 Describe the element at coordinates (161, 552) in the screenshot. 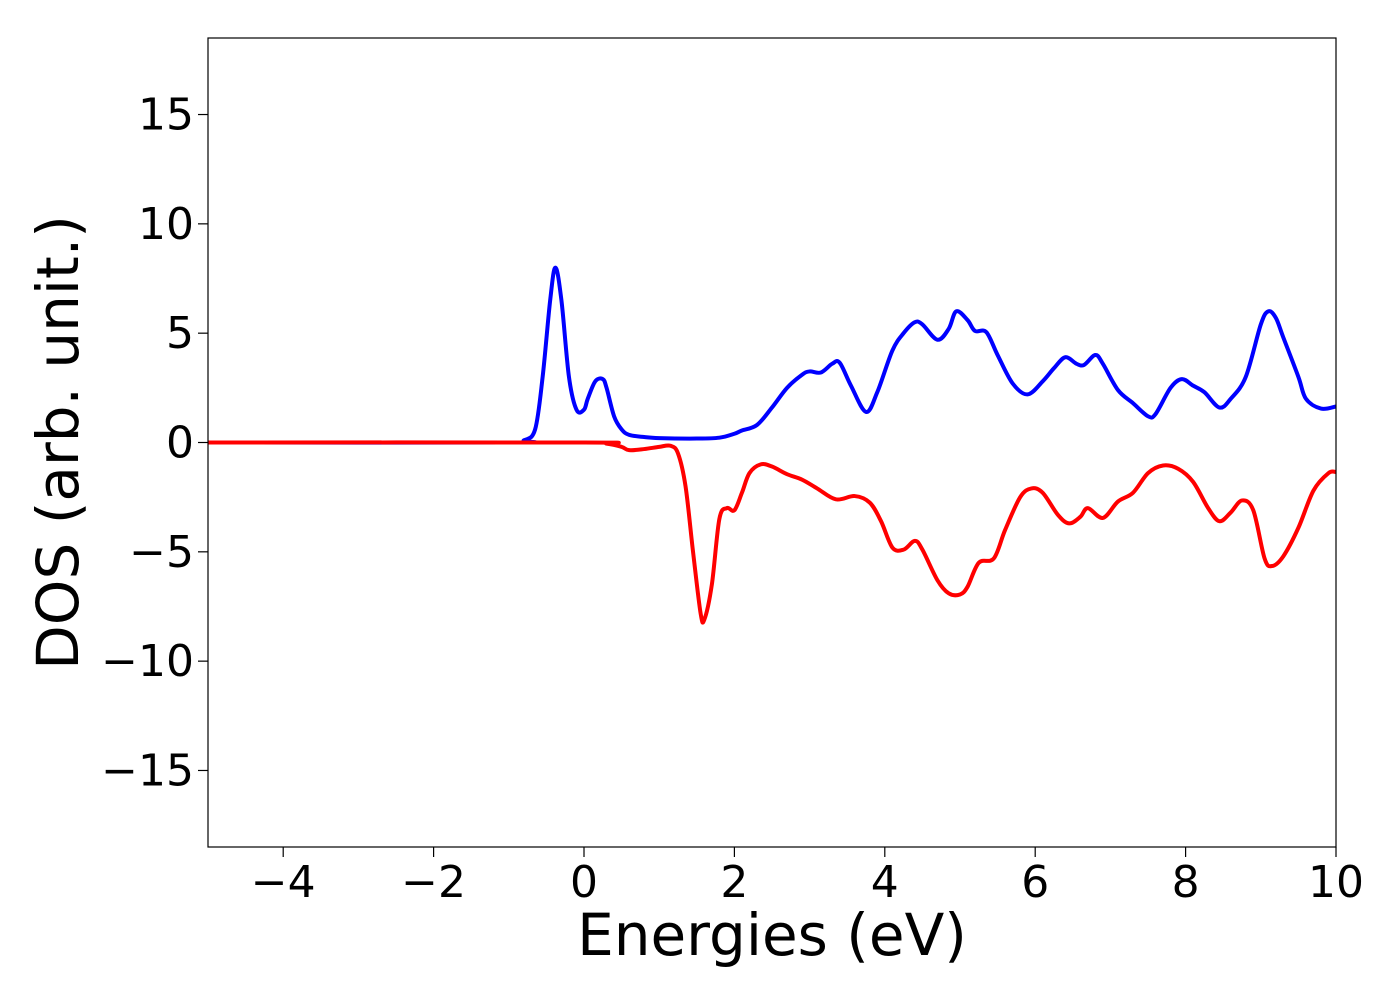

I see `y-tick-label: −5` at that location.